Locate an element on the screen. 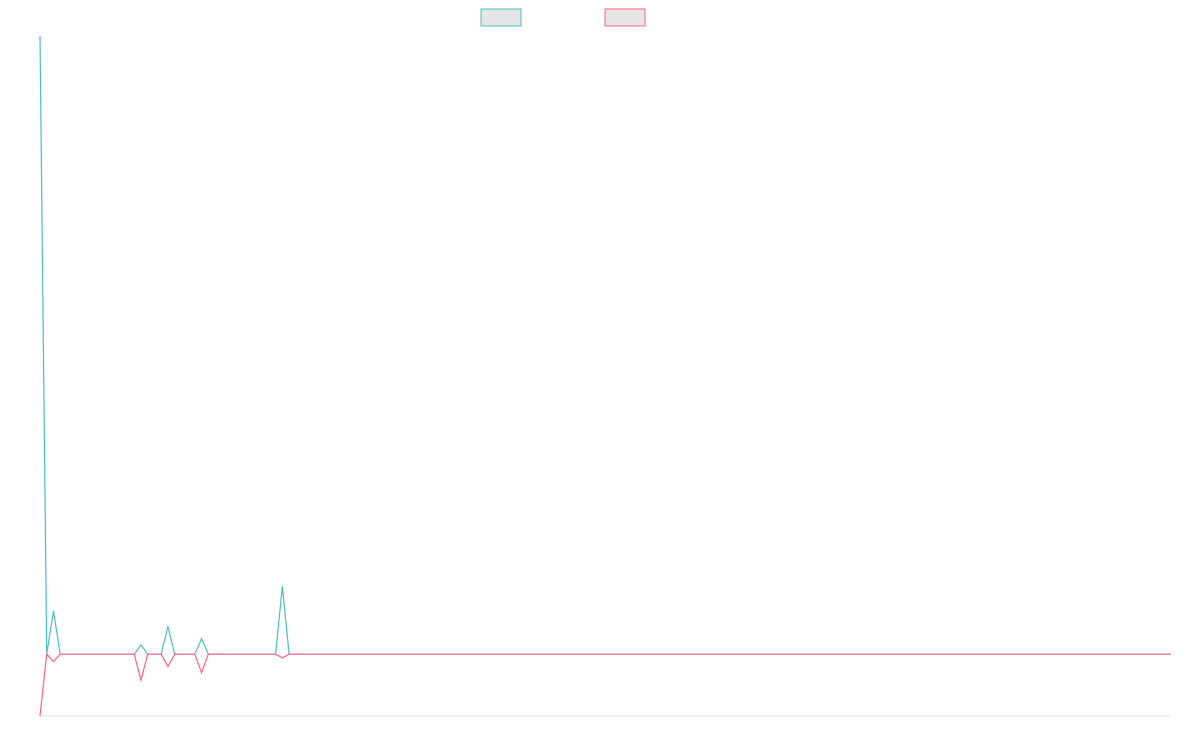 This screenshot has height=750, width=1200. legend is located at coordinates (563, 17).